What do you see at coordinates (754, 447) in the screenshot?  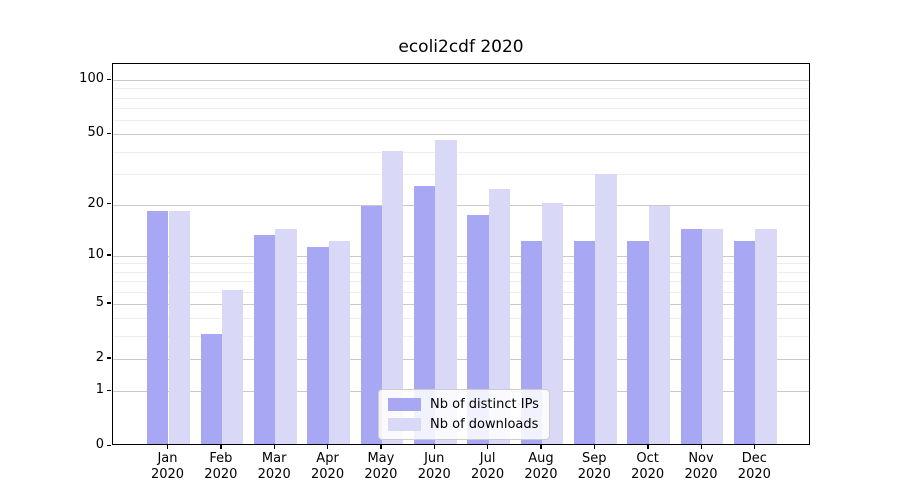 I see `x-tick-dec` at bounding box center [754, 447].